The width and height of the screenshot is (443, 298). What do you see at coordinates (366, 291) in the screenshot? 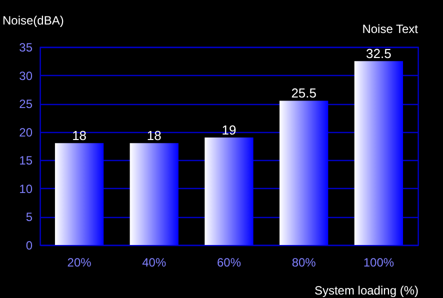
I see `x-axis-title: System loading (%)` at bounding box center [366, 291].